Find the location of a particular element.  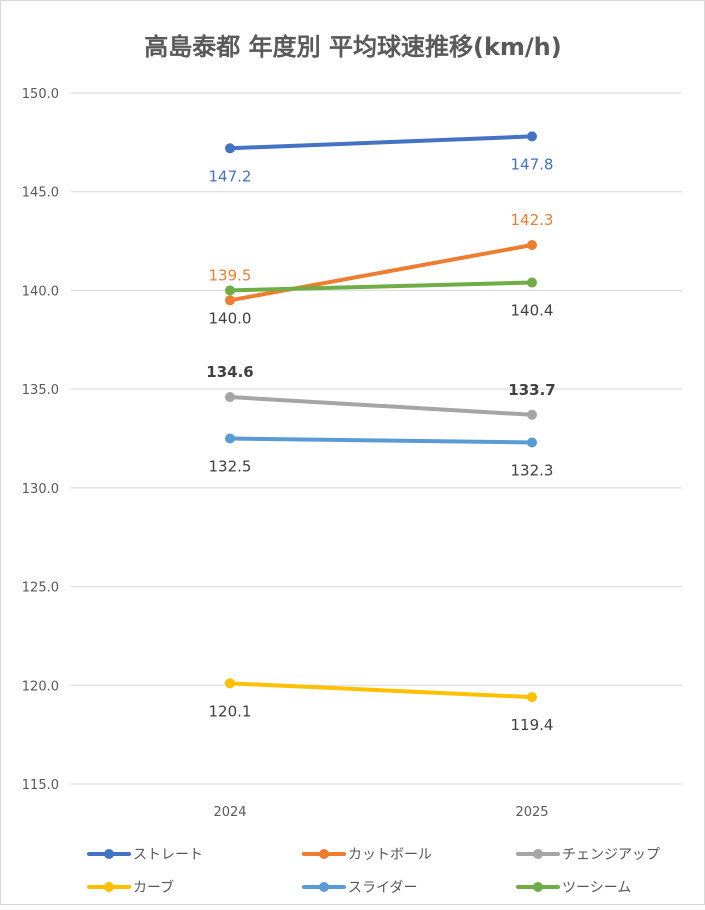

y-tick-label: 135.0 is located at coordinates (40, 390).